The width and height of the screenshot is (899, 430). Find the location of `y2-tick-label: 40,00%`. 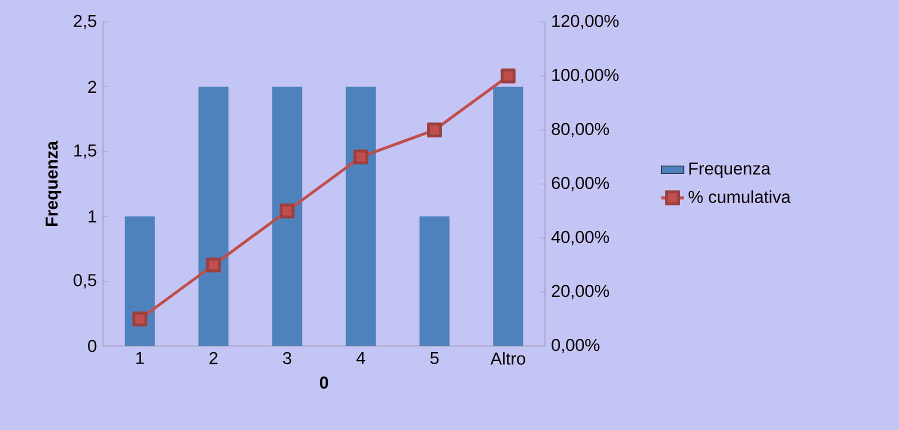

y2-tick-label: 40,00% is located at coordinates (580, 238).